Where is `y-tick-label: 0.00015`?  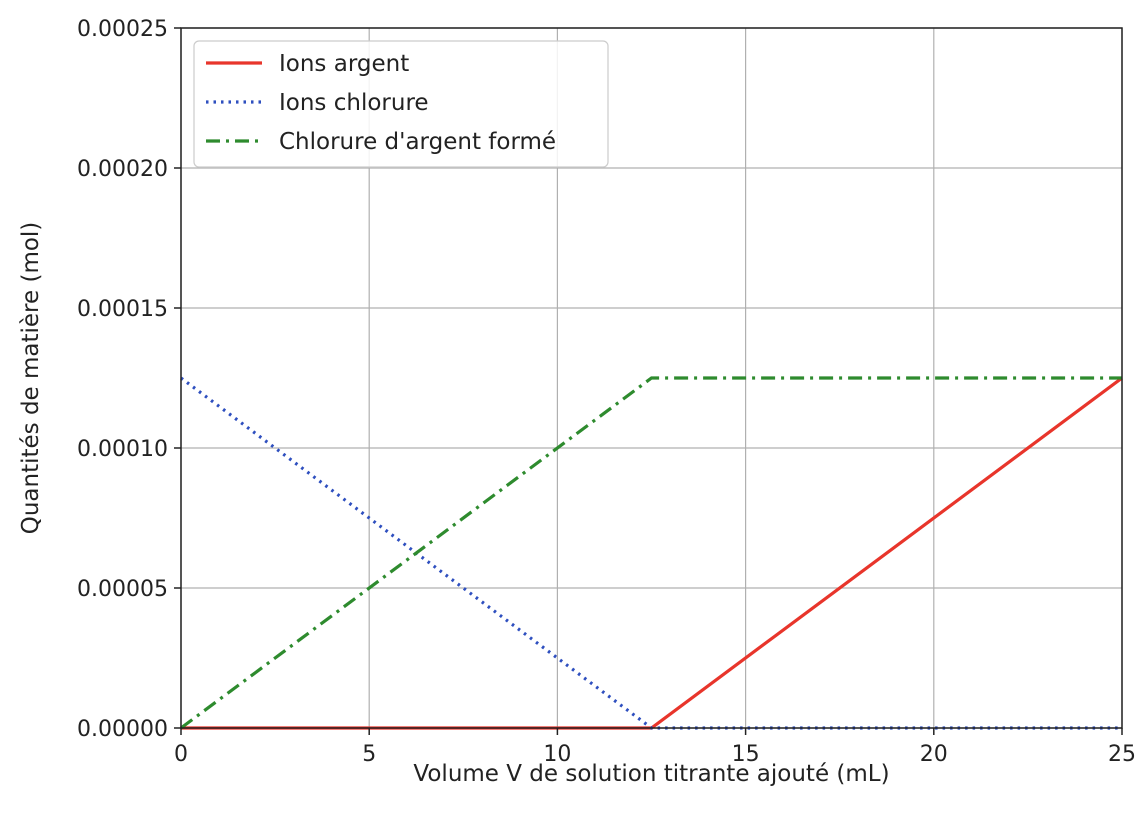 y-tick-label: 0.00015 is located at coordinates (122, 309).